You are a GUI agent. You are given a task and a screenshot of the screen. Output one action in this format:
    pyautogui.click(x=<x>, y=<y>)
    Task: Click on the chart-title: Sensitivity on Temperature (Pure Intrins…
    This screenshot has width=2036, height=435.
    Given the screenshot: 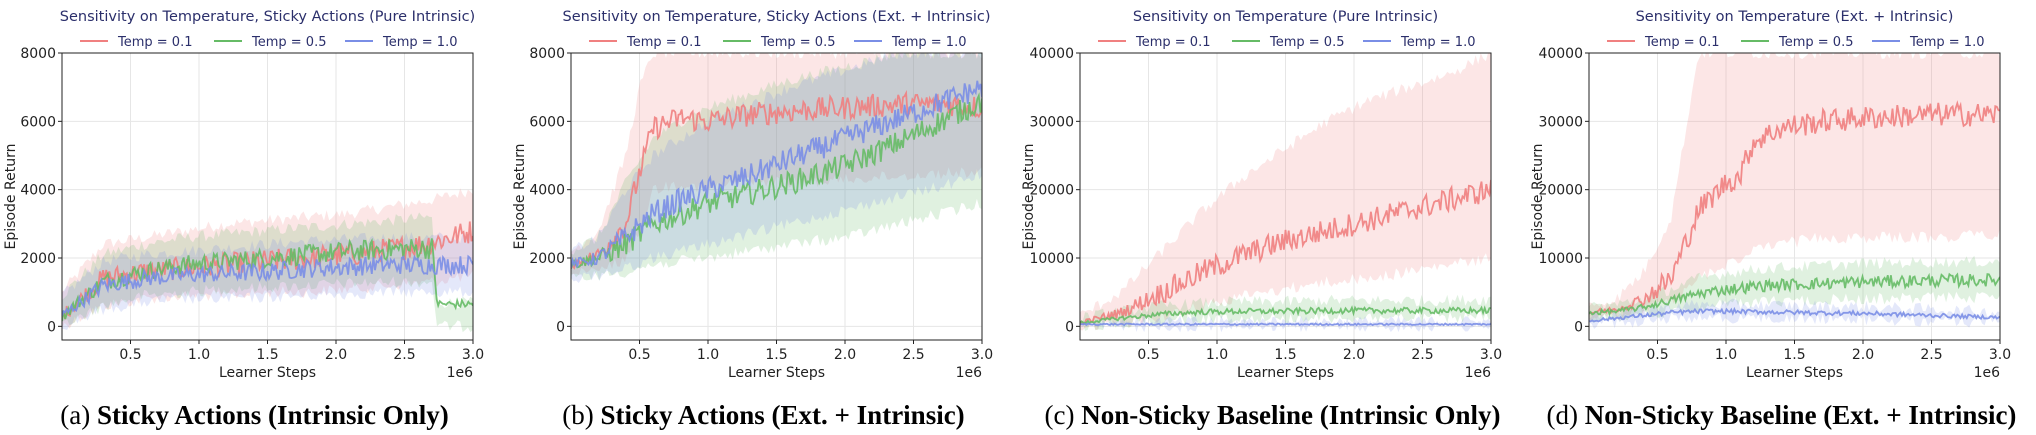 What is the action you would take?
    pyautogui.click(x=1285, y=17)
    